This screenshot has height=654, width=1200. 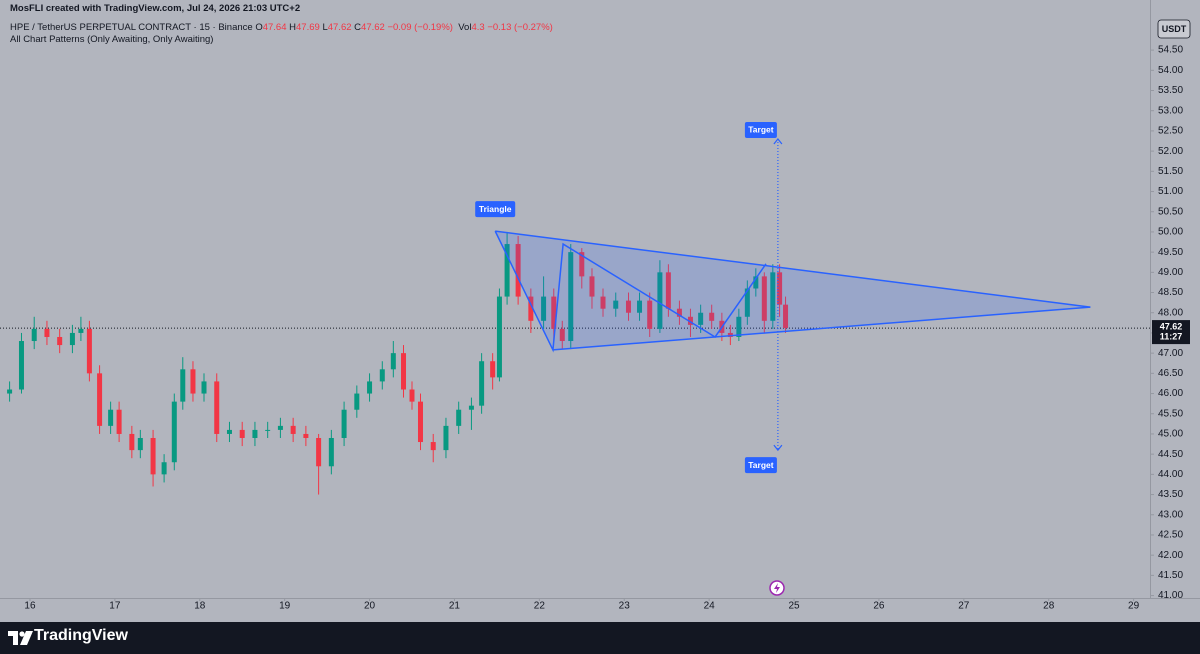 I want to click on brand: TradingView, so click(x=81, y=635).